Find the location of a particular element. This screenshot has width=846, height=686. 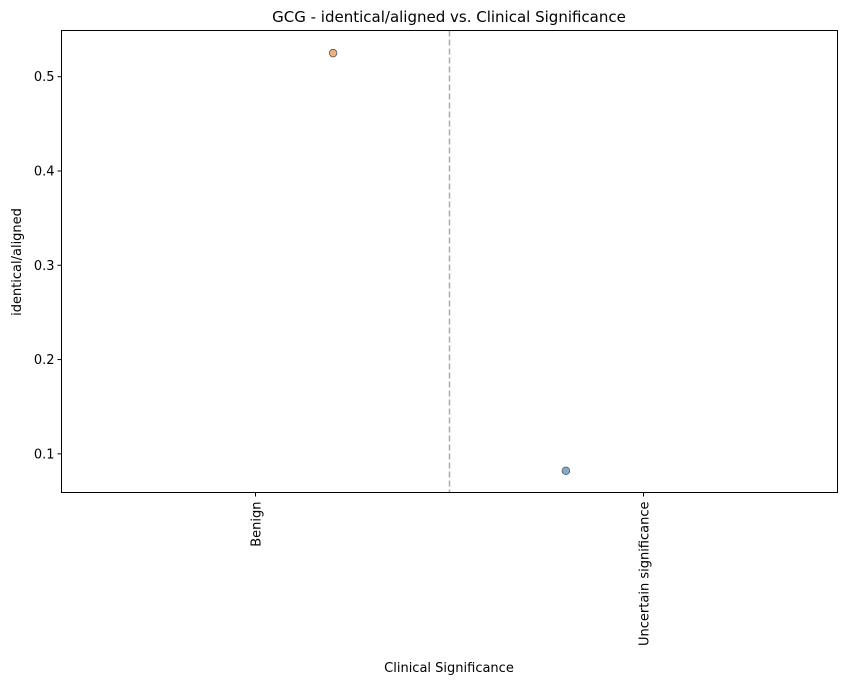

y-tick-label: 0.5 is located at coordinates (44, 77).